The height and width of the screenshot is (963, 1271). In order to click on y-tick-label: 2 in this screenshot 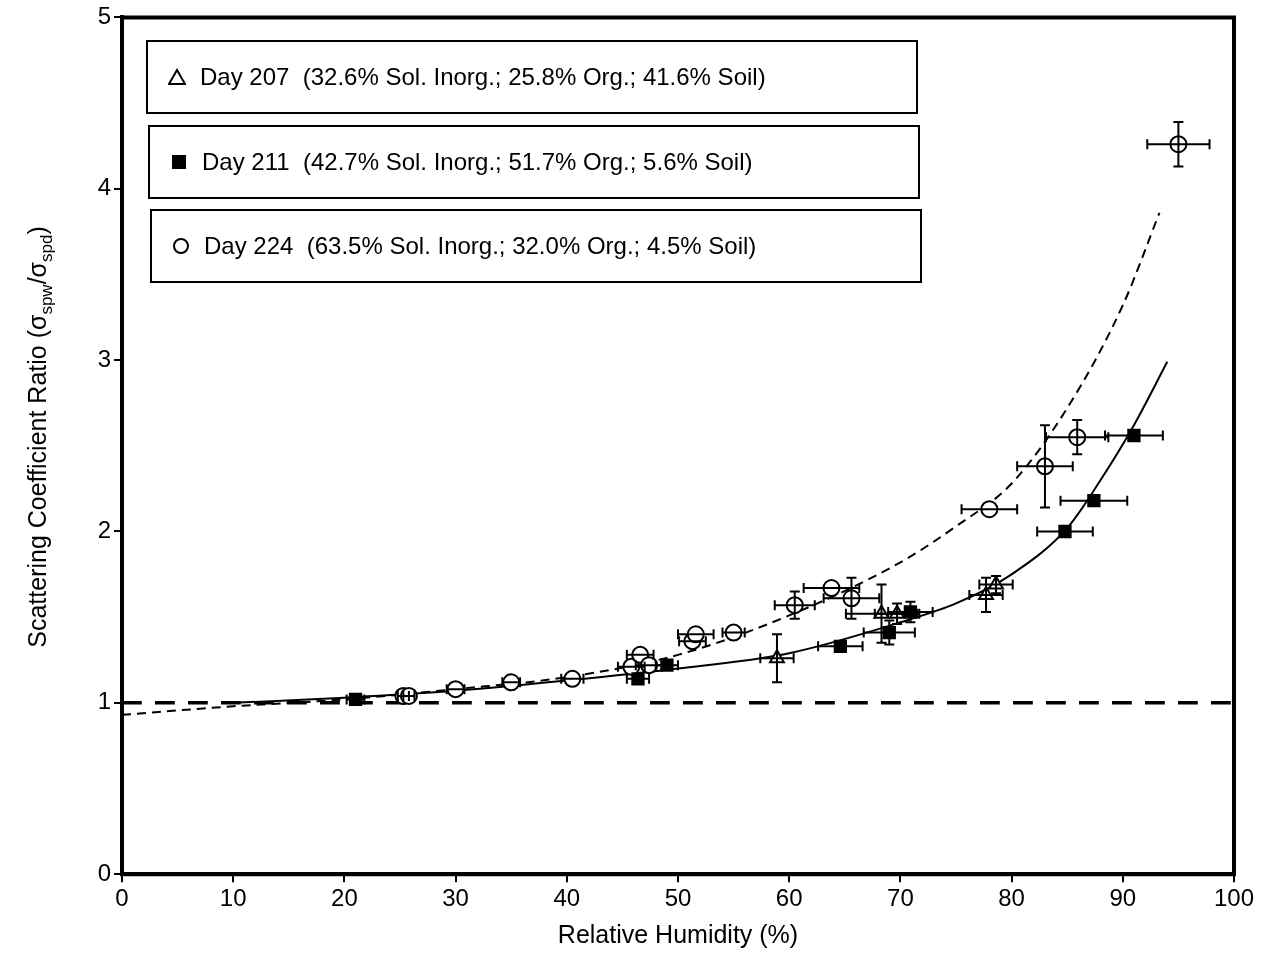, I will do `click(104, 530)`.